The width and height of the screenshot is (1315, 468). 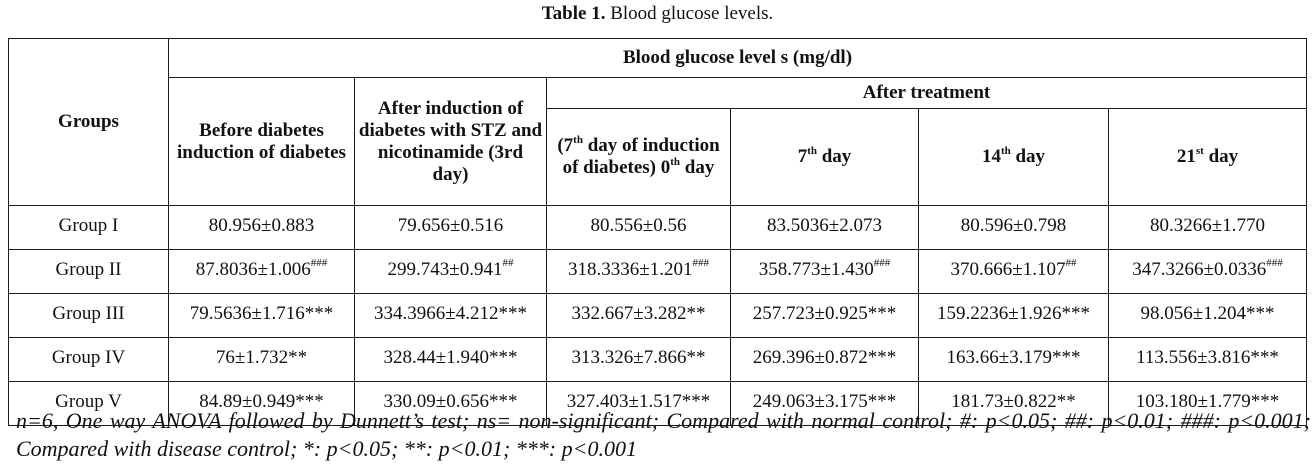 What do you see at coordinates (253, 269) in the screenshot?
I see `cell-value: 87.8036±1.006` at bounding box center [253, 269].